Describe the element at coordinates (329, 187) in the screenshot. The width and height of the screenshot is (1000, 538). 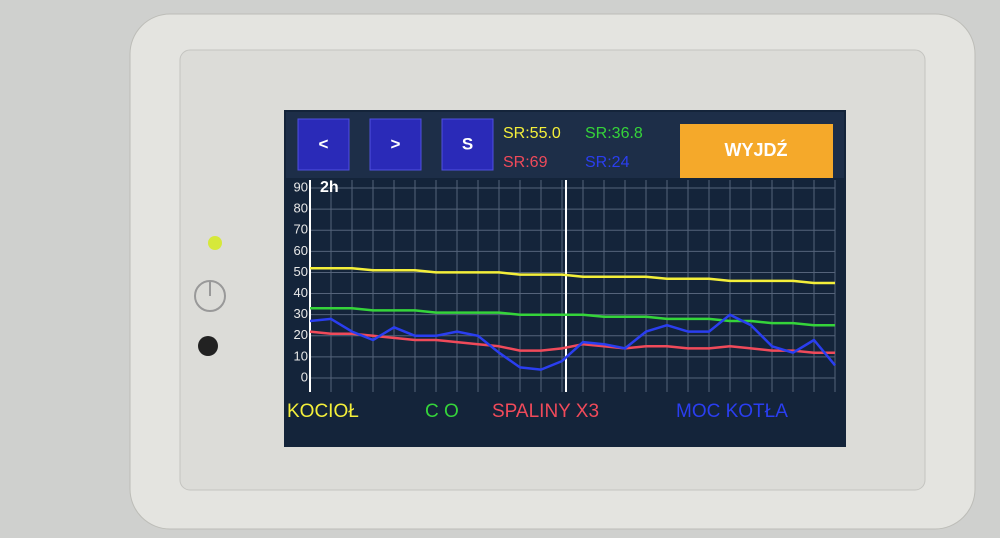
I see `time-span: 2h` at that location.